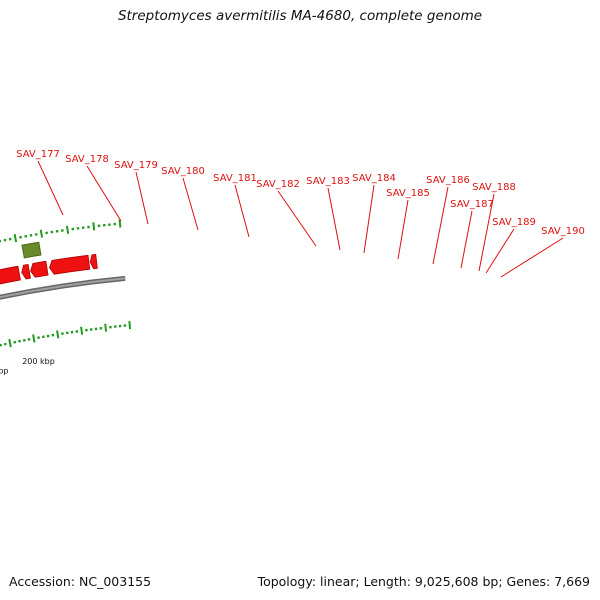  Describe the element at coordinates (66, 334) in the screenshot. I see `inner-tick-track` at that location.